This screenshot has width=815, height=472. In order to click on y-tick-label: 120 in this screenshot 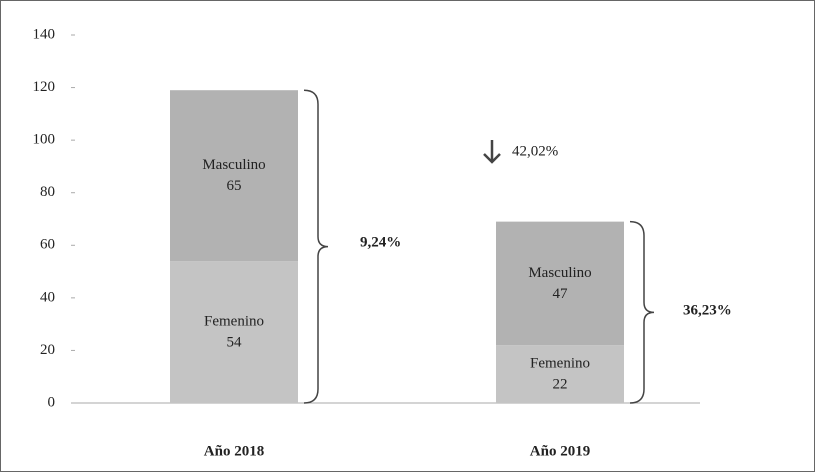, I will do `click(44, 87)`.